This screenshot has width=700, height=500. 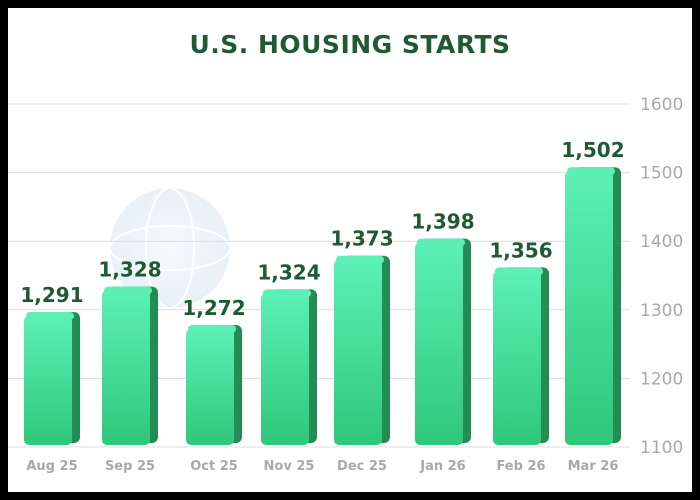 I want to click on x-category-label: Sep 25, so click(x=130, y=466).